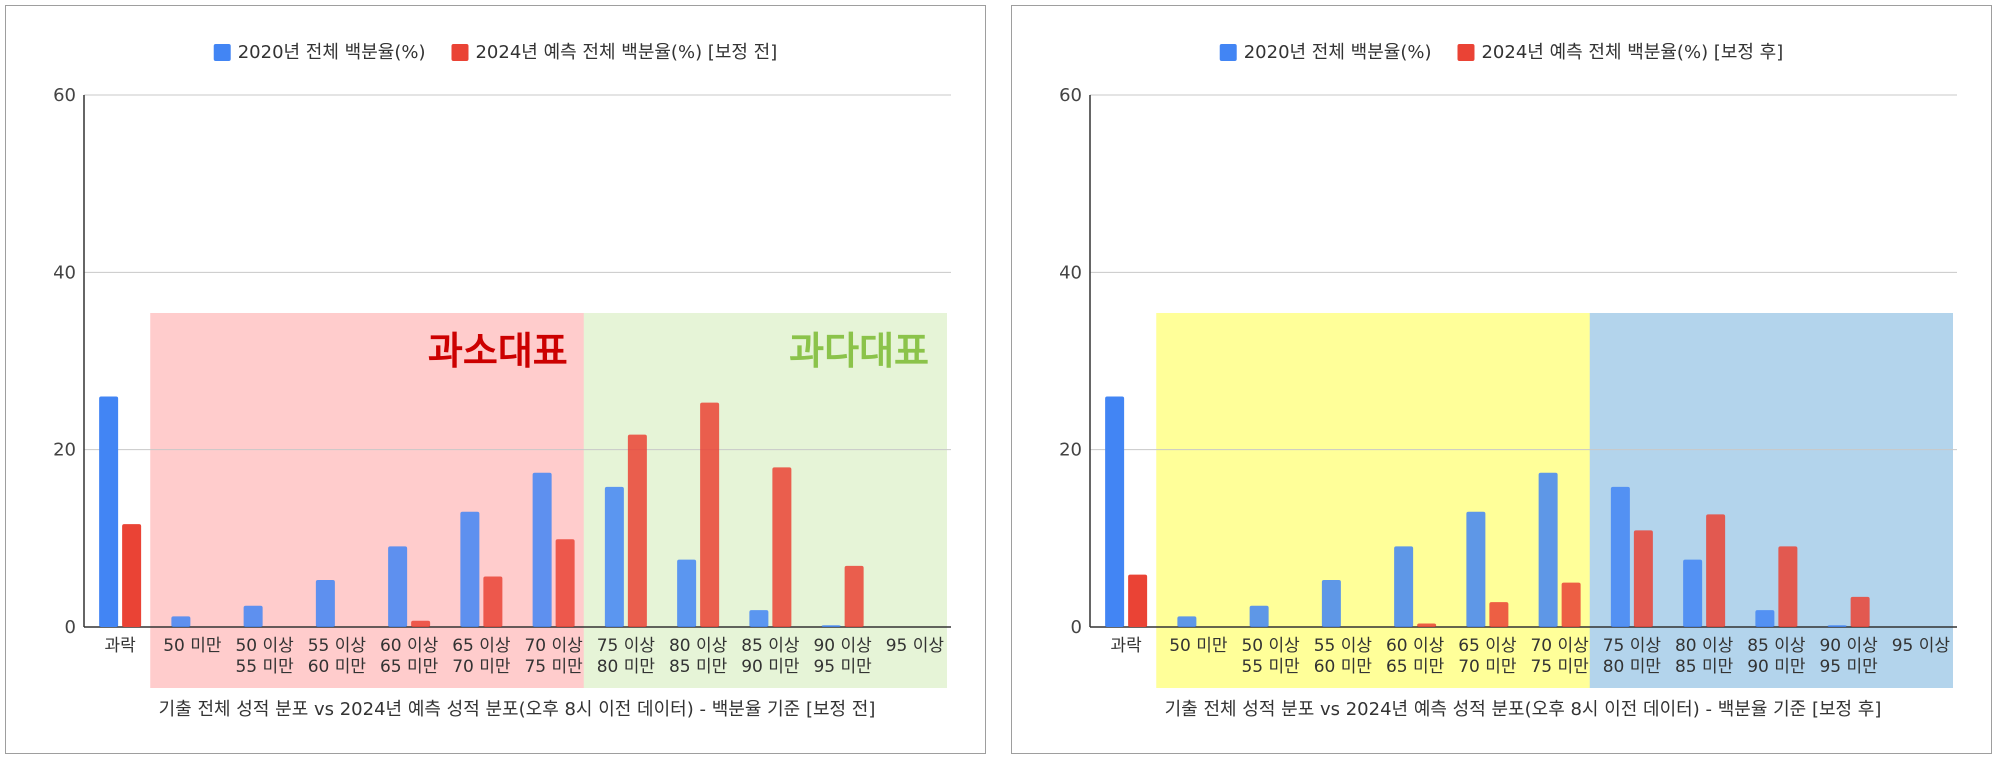 This screenshot has width=2000, height=759. What do you see at coordinates (70, 627) in the screenshot?
I see `y-tick-label-0: 0` at bounding box center [70, 627].